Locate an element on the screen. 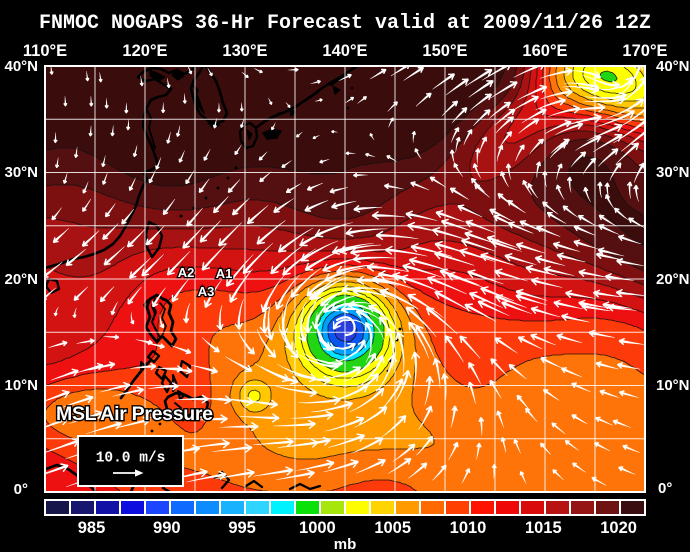 This screenshot has width=690, height=552. svg-text: 160°E is located at coordinates (544, 51).